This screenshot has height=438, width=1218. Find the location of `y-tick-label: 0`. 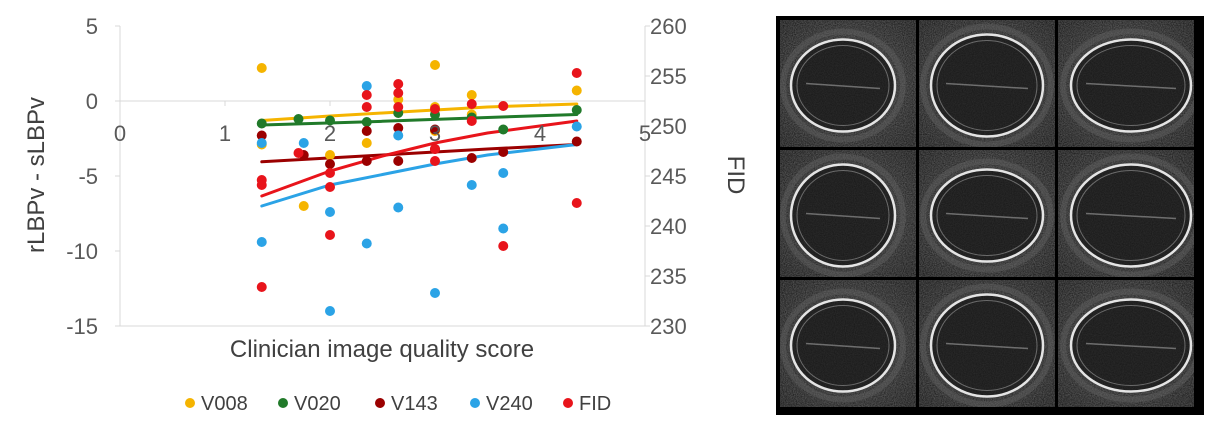

y-tick-label: 0 is located at coordinates (92, 101).